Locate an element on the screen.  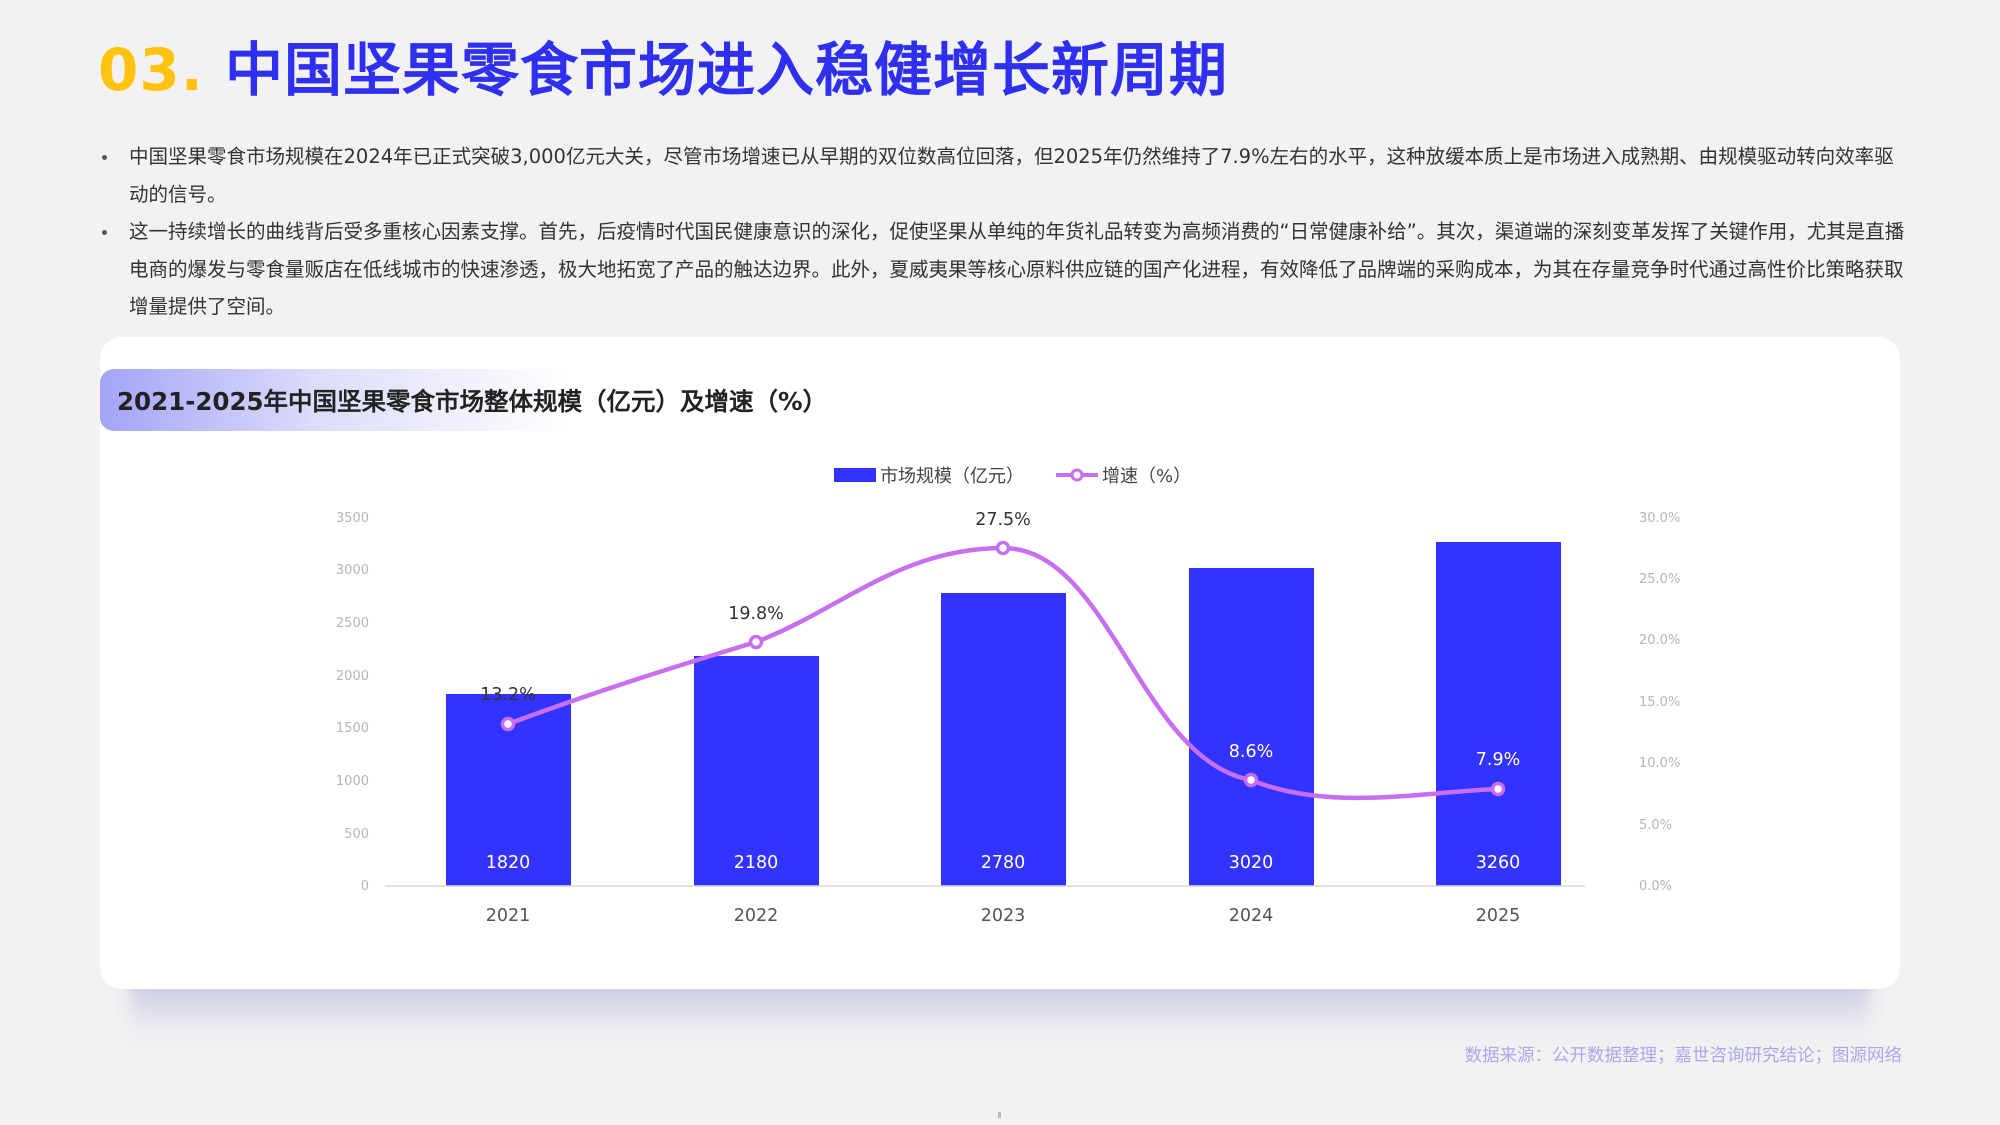
legend-label: 增速（%） is located at coordinates (1147, 476).